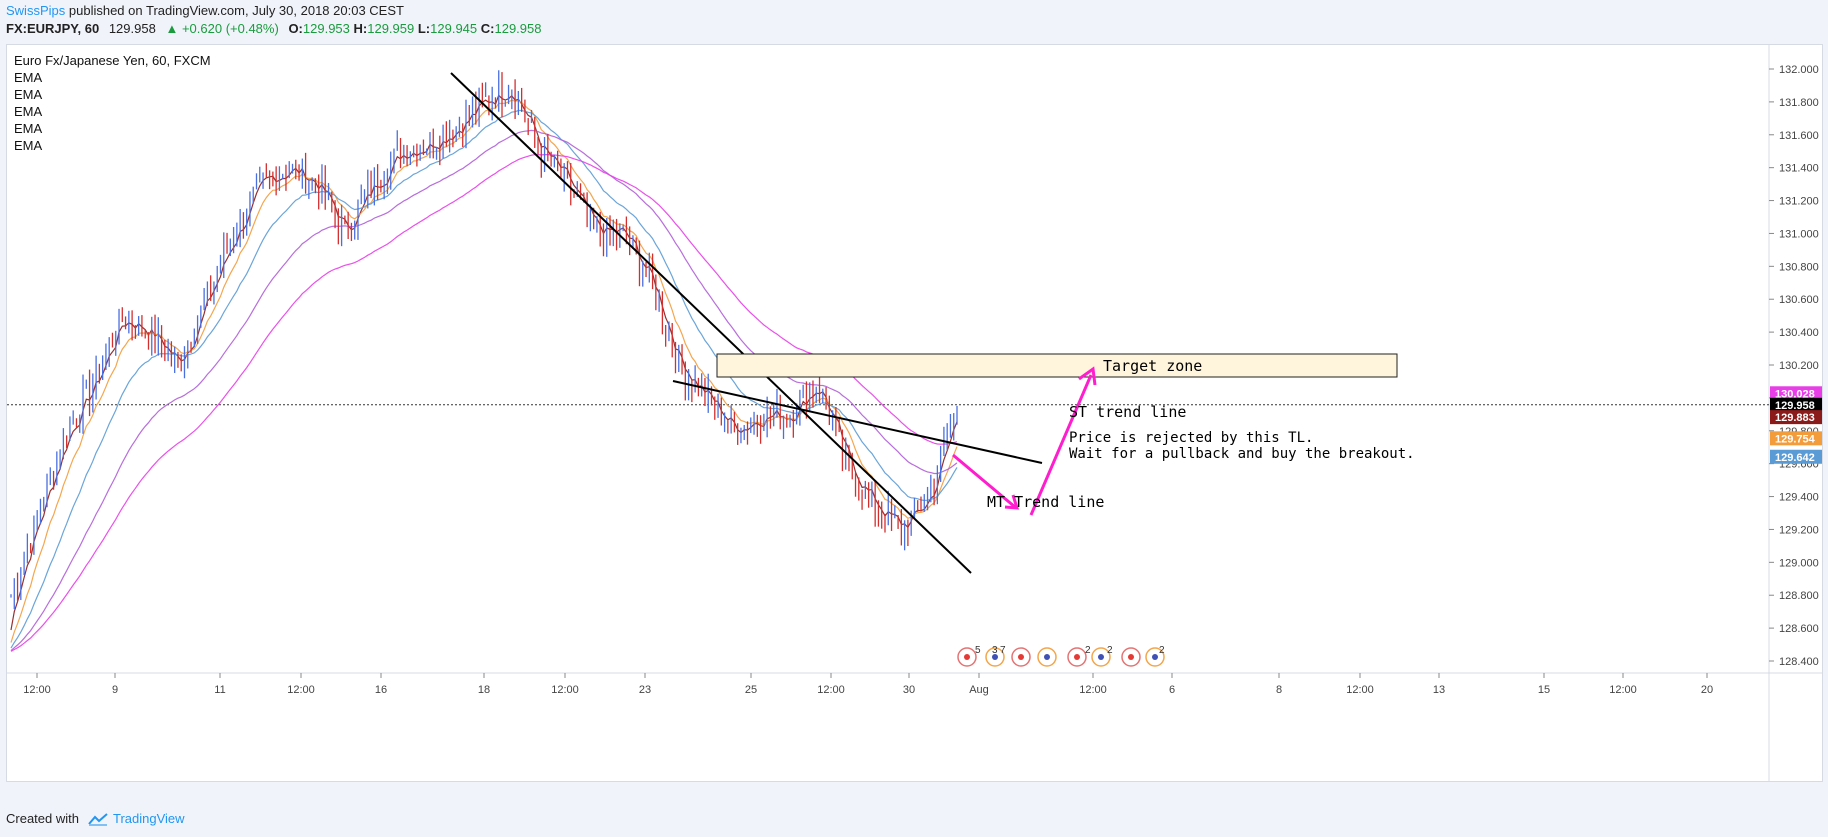 This screenshot has width=1828, height=837. What do you see at coordinates (391, 28) in the screenshot?
I see `high-value: 129.959` at bounding box center [391, 28].